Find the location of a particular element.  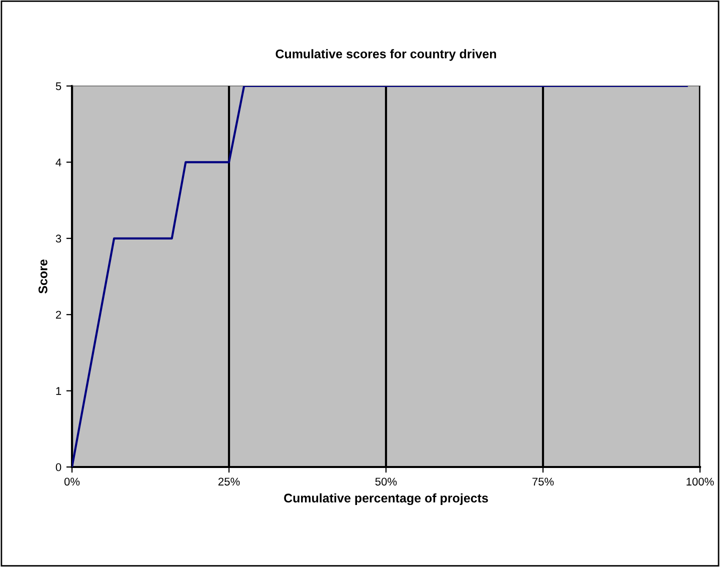

y-tick-label: 0 is located at coordinates (59, 467).